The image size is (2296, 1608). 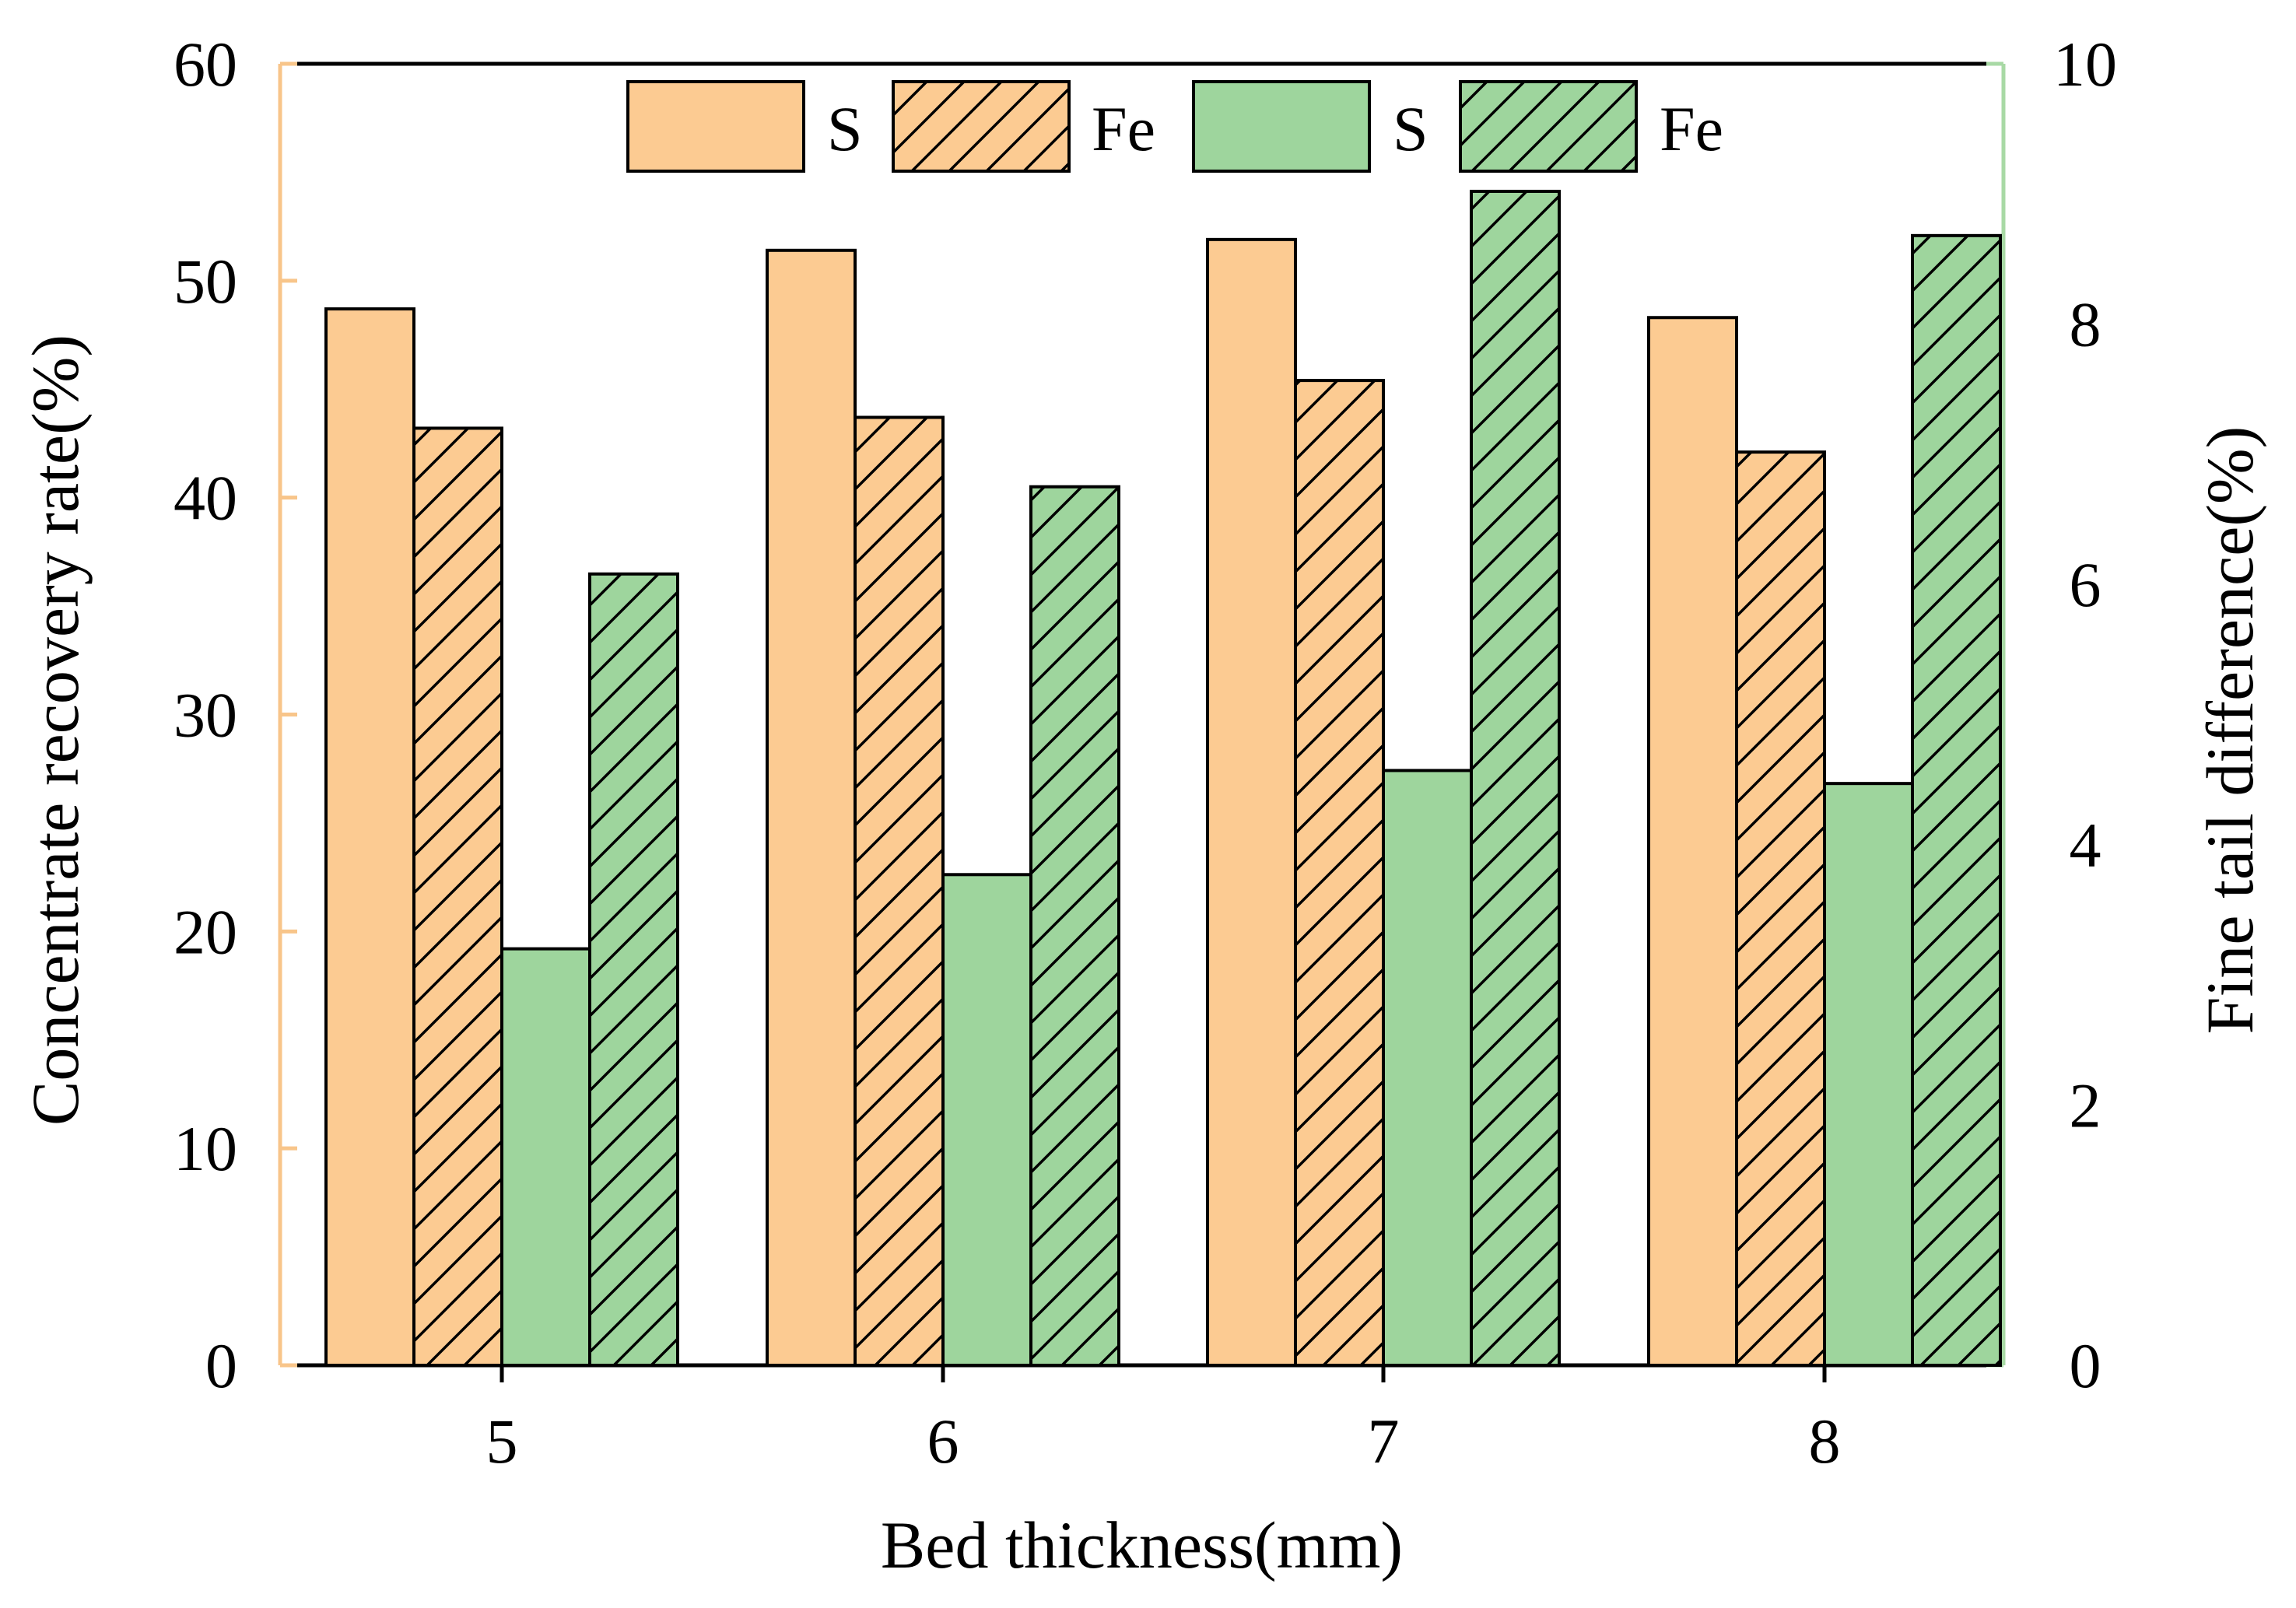 What do you see at coordinates (1123, 128) in the screenshot?
I see `legend-label-left-fe: Fe` at bounding box center [1123, 128].